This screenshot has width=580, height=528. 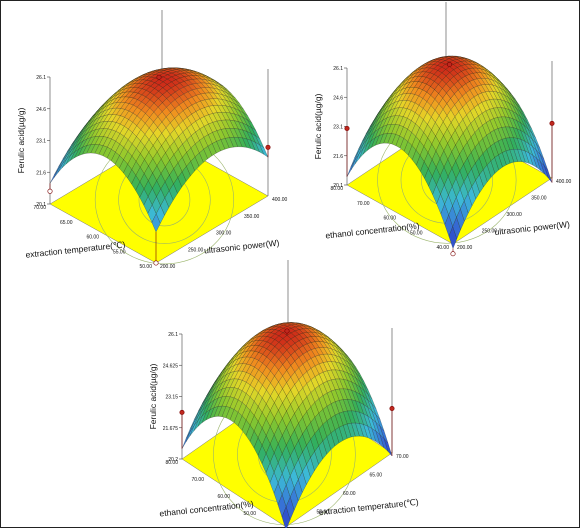 What do you see at coordinates (171, 398) in the screenshot?
I see `z-tick-label: 23.15` at bounding box center [171, 398].